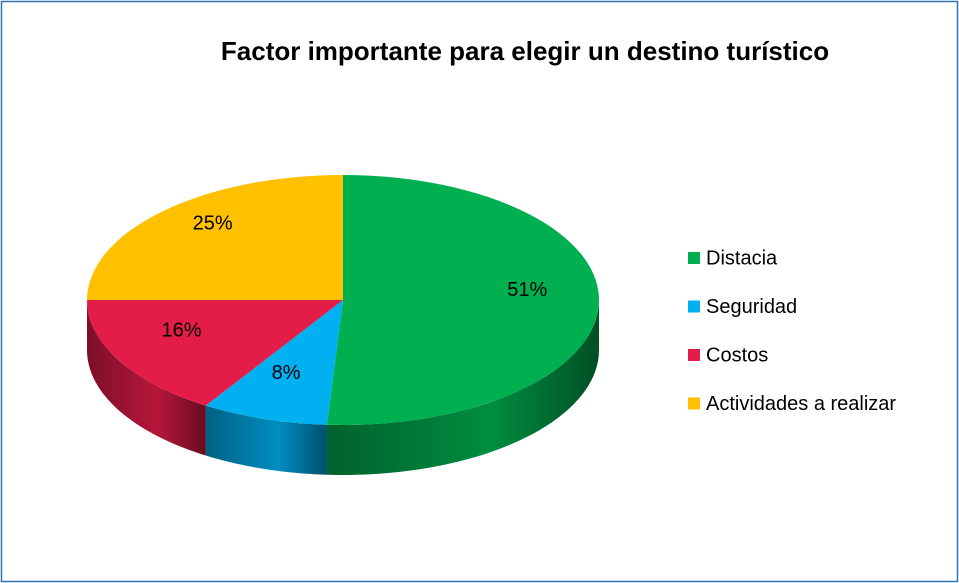  I want to click on data-label: 16%, so click(181, 331).